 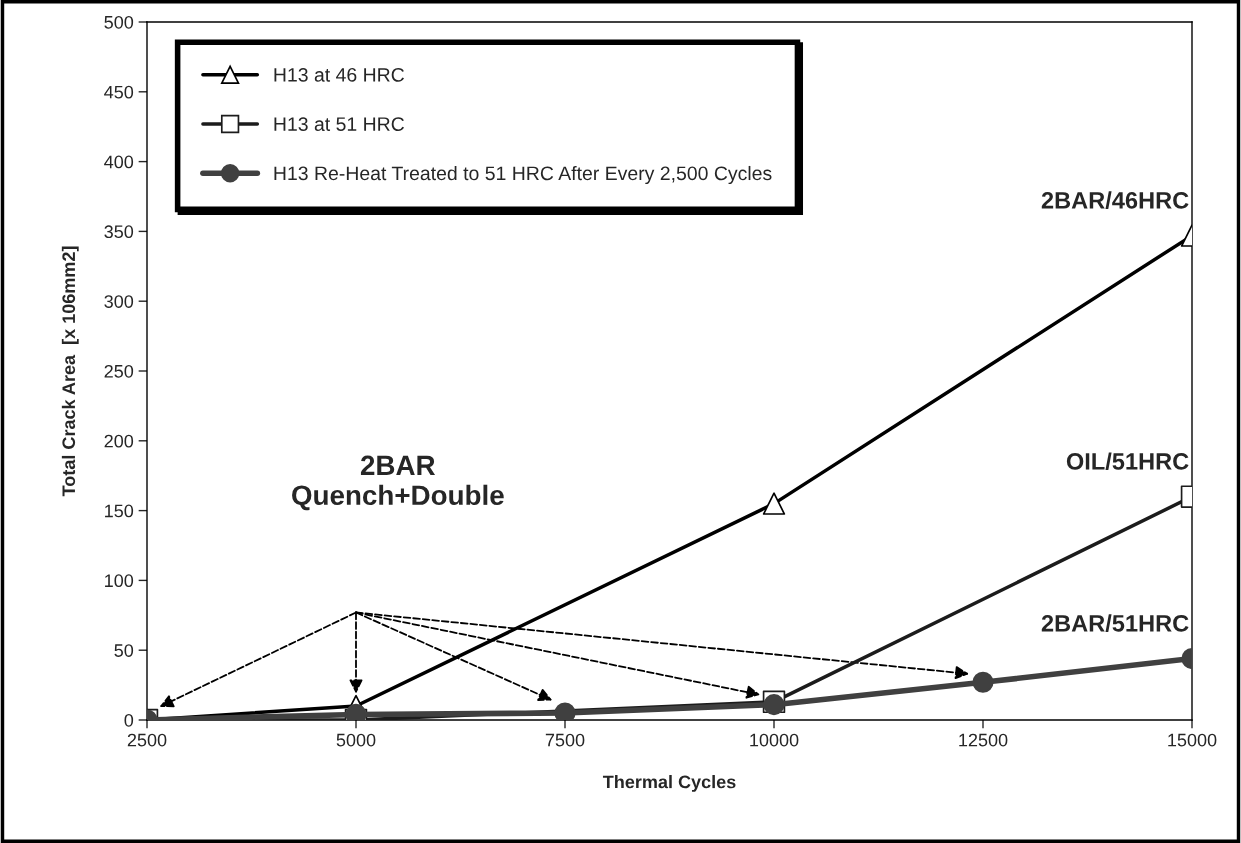 I want to click on y-tick-label: 250, so click(x=119, y=371).